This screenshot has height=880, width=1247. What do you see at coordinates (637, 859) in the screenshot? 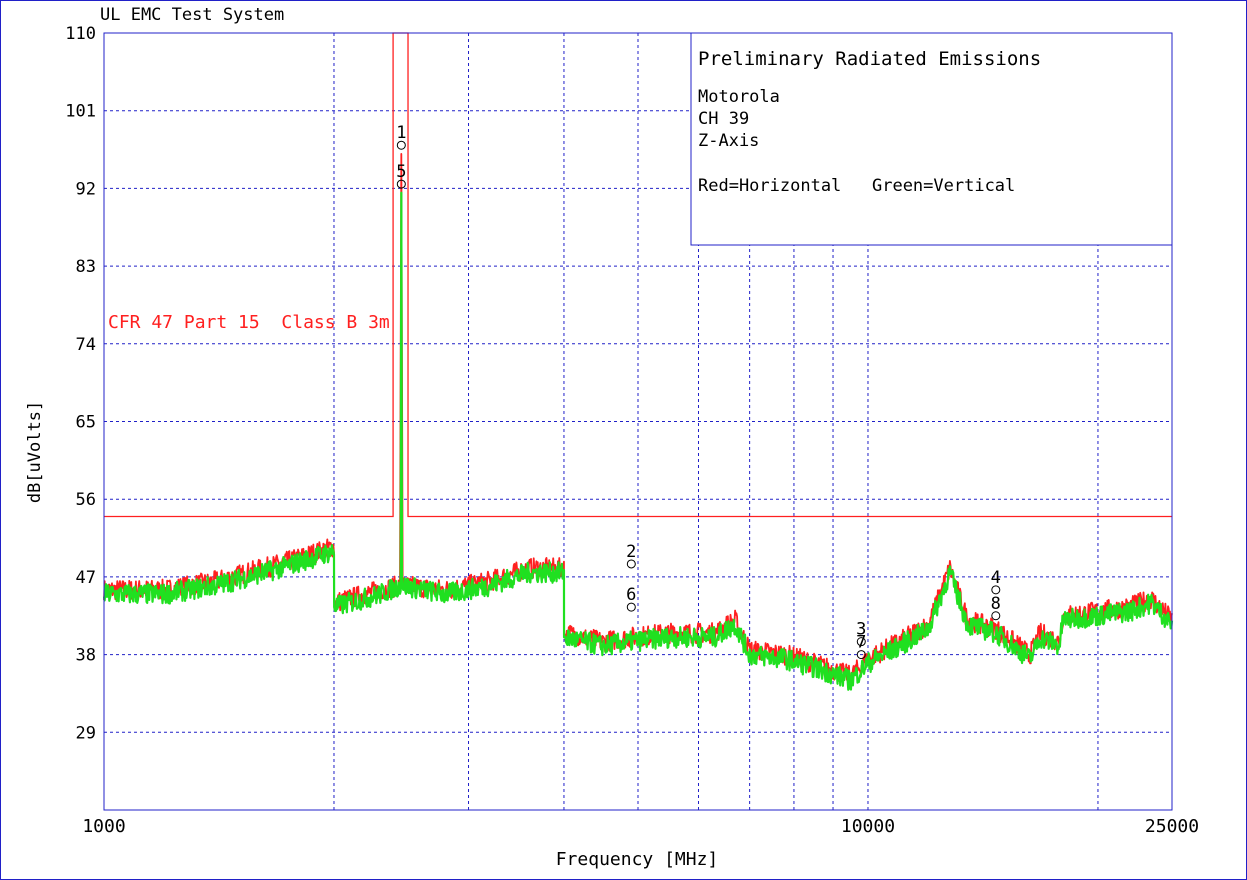
I see `x-axis-label: Frequency [MHz]` at bounding box center [637, 859].